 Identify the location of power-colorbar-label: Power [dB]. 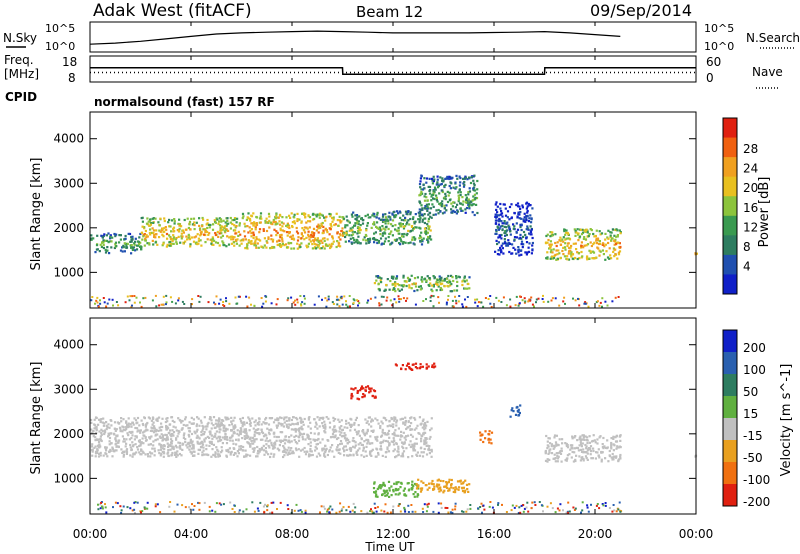
(764, 212).